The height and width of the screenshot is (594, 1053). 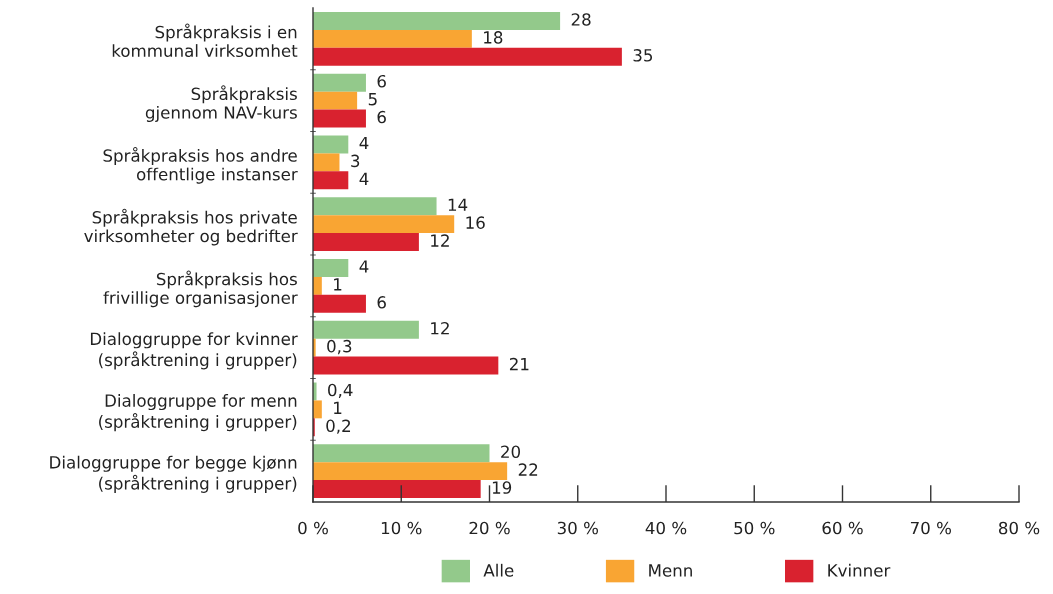 What do you see at coordinates (458, 204) in the screenshot?
I see `data-label: 14` at bounding box center [458, 204].